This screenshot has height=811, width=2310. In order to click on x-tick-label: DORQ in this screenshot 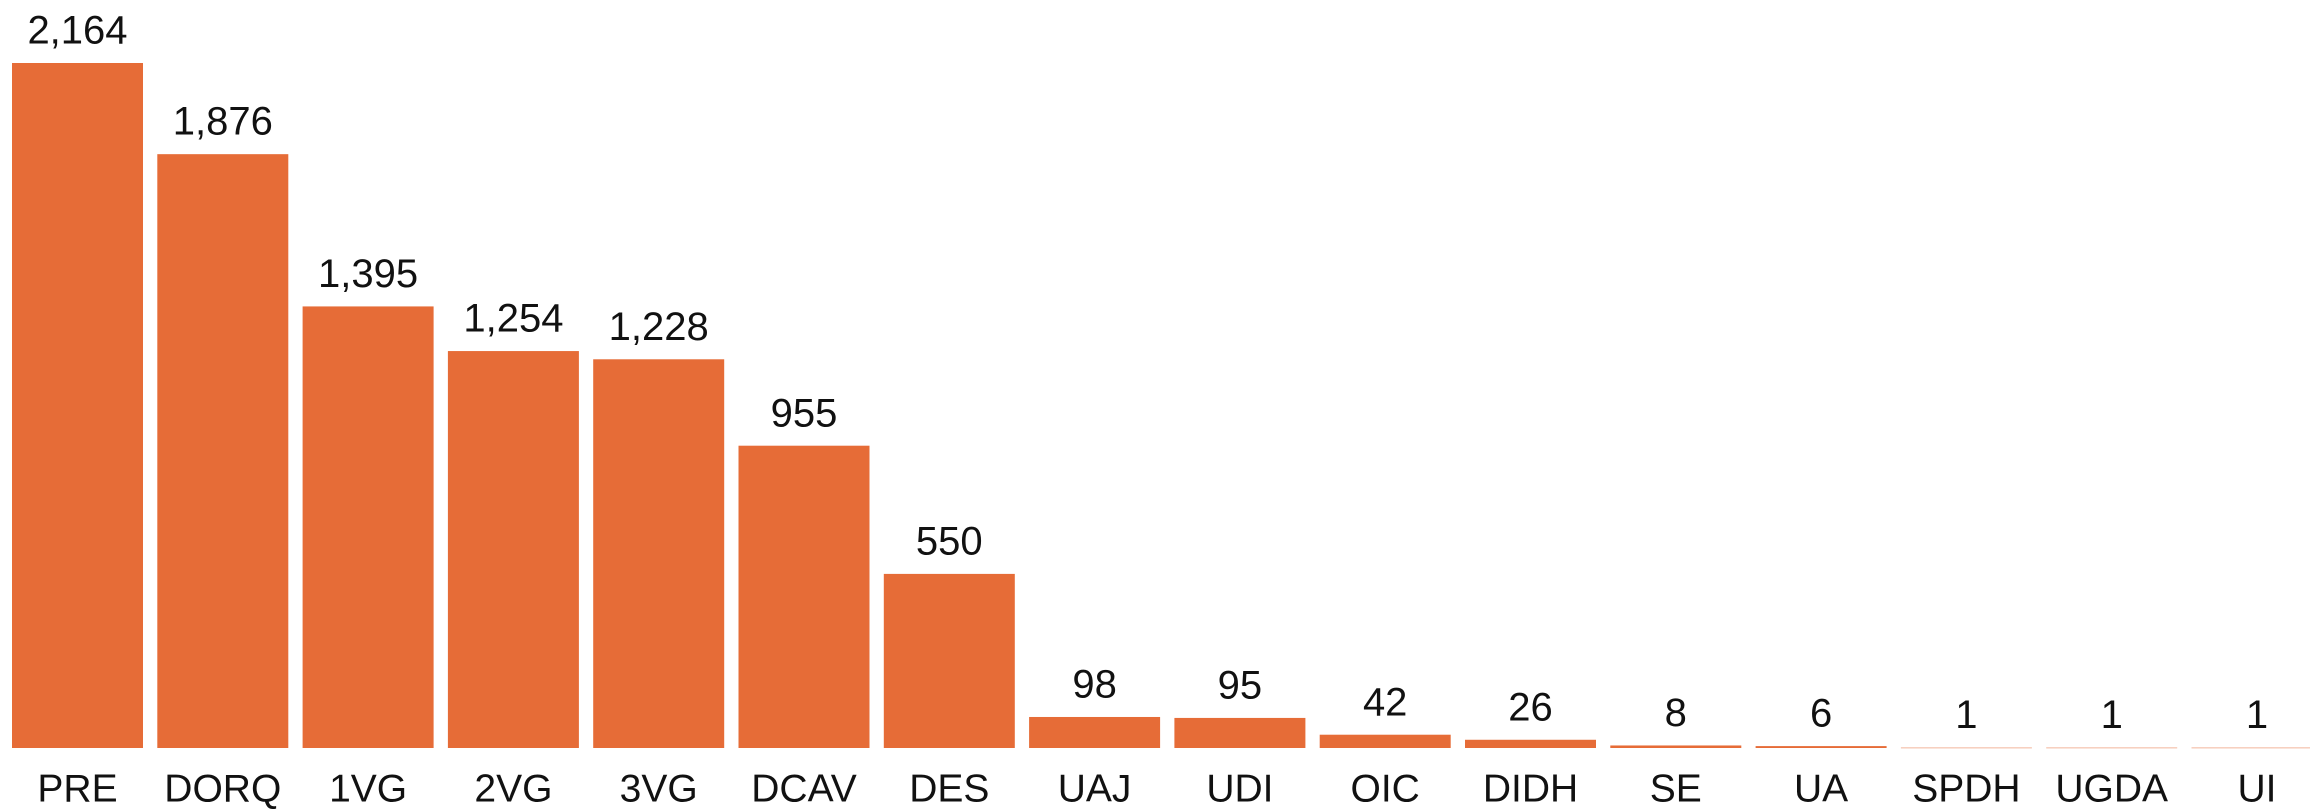, I will do `click(222, 788)`.